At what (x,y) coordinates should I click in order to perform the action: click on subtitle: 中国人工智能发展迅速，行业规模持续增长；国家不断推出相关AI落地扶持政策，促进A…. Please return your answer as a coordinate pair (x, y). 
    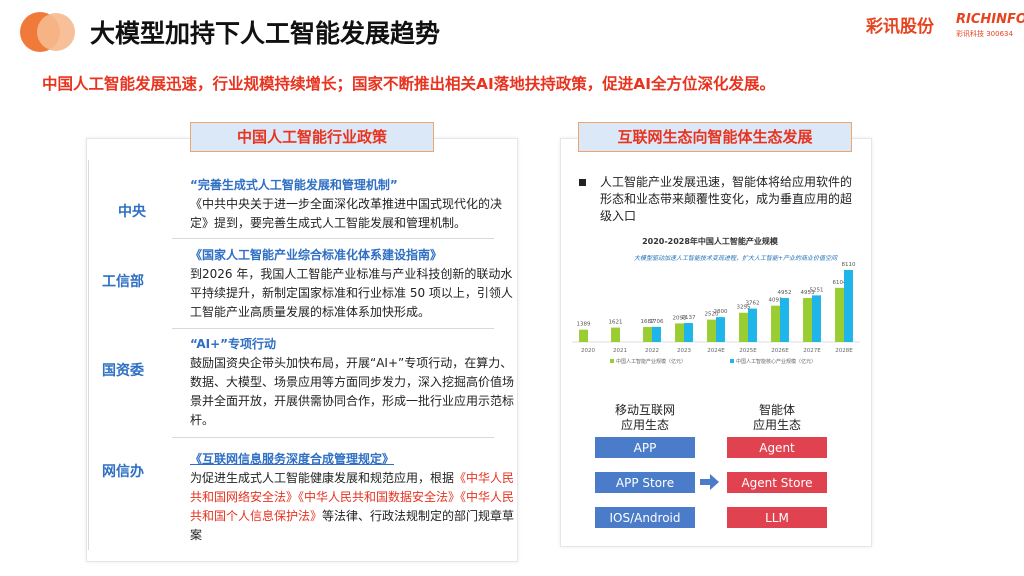
    Looking at the image, I should click on (409, 84).